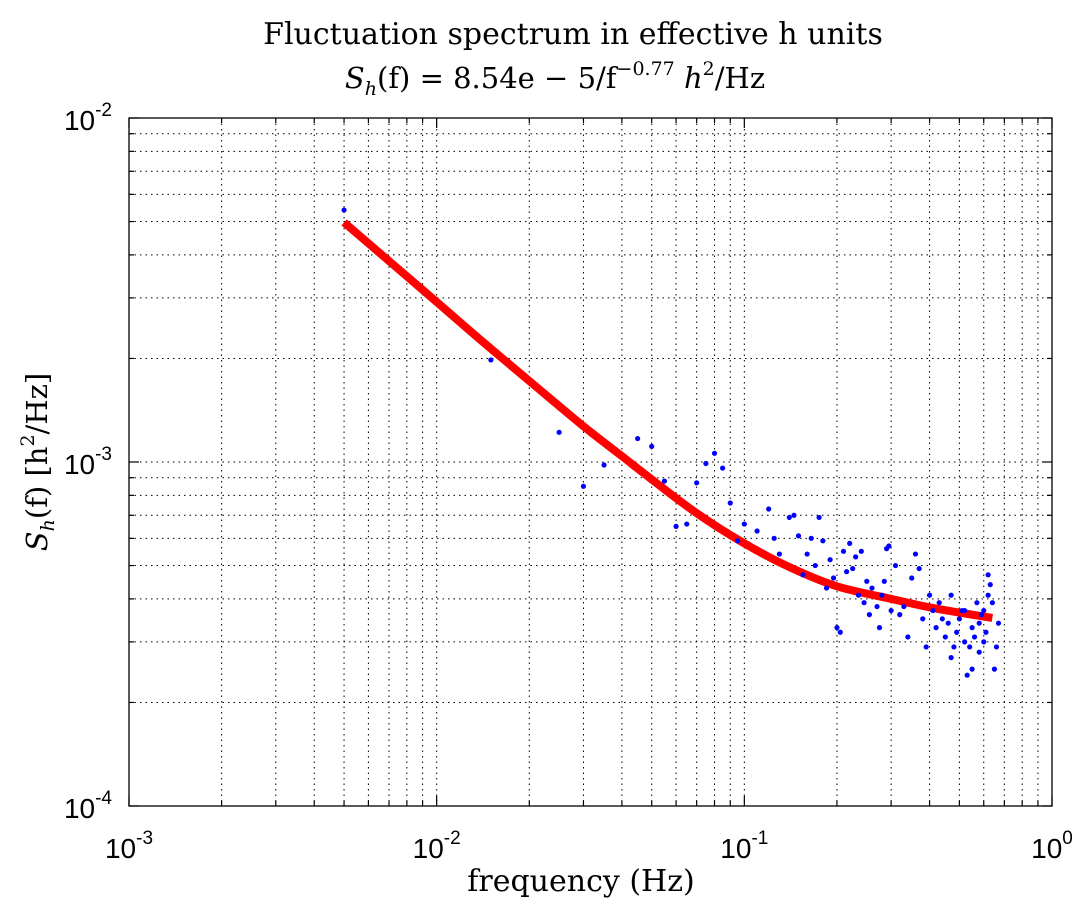 This screenshot has height=904, width=1083. What do you see at coordinates (129, 846) in the screenshot?
I see `x-tick-label: 10⁻³` at bounding box center [129, 846].